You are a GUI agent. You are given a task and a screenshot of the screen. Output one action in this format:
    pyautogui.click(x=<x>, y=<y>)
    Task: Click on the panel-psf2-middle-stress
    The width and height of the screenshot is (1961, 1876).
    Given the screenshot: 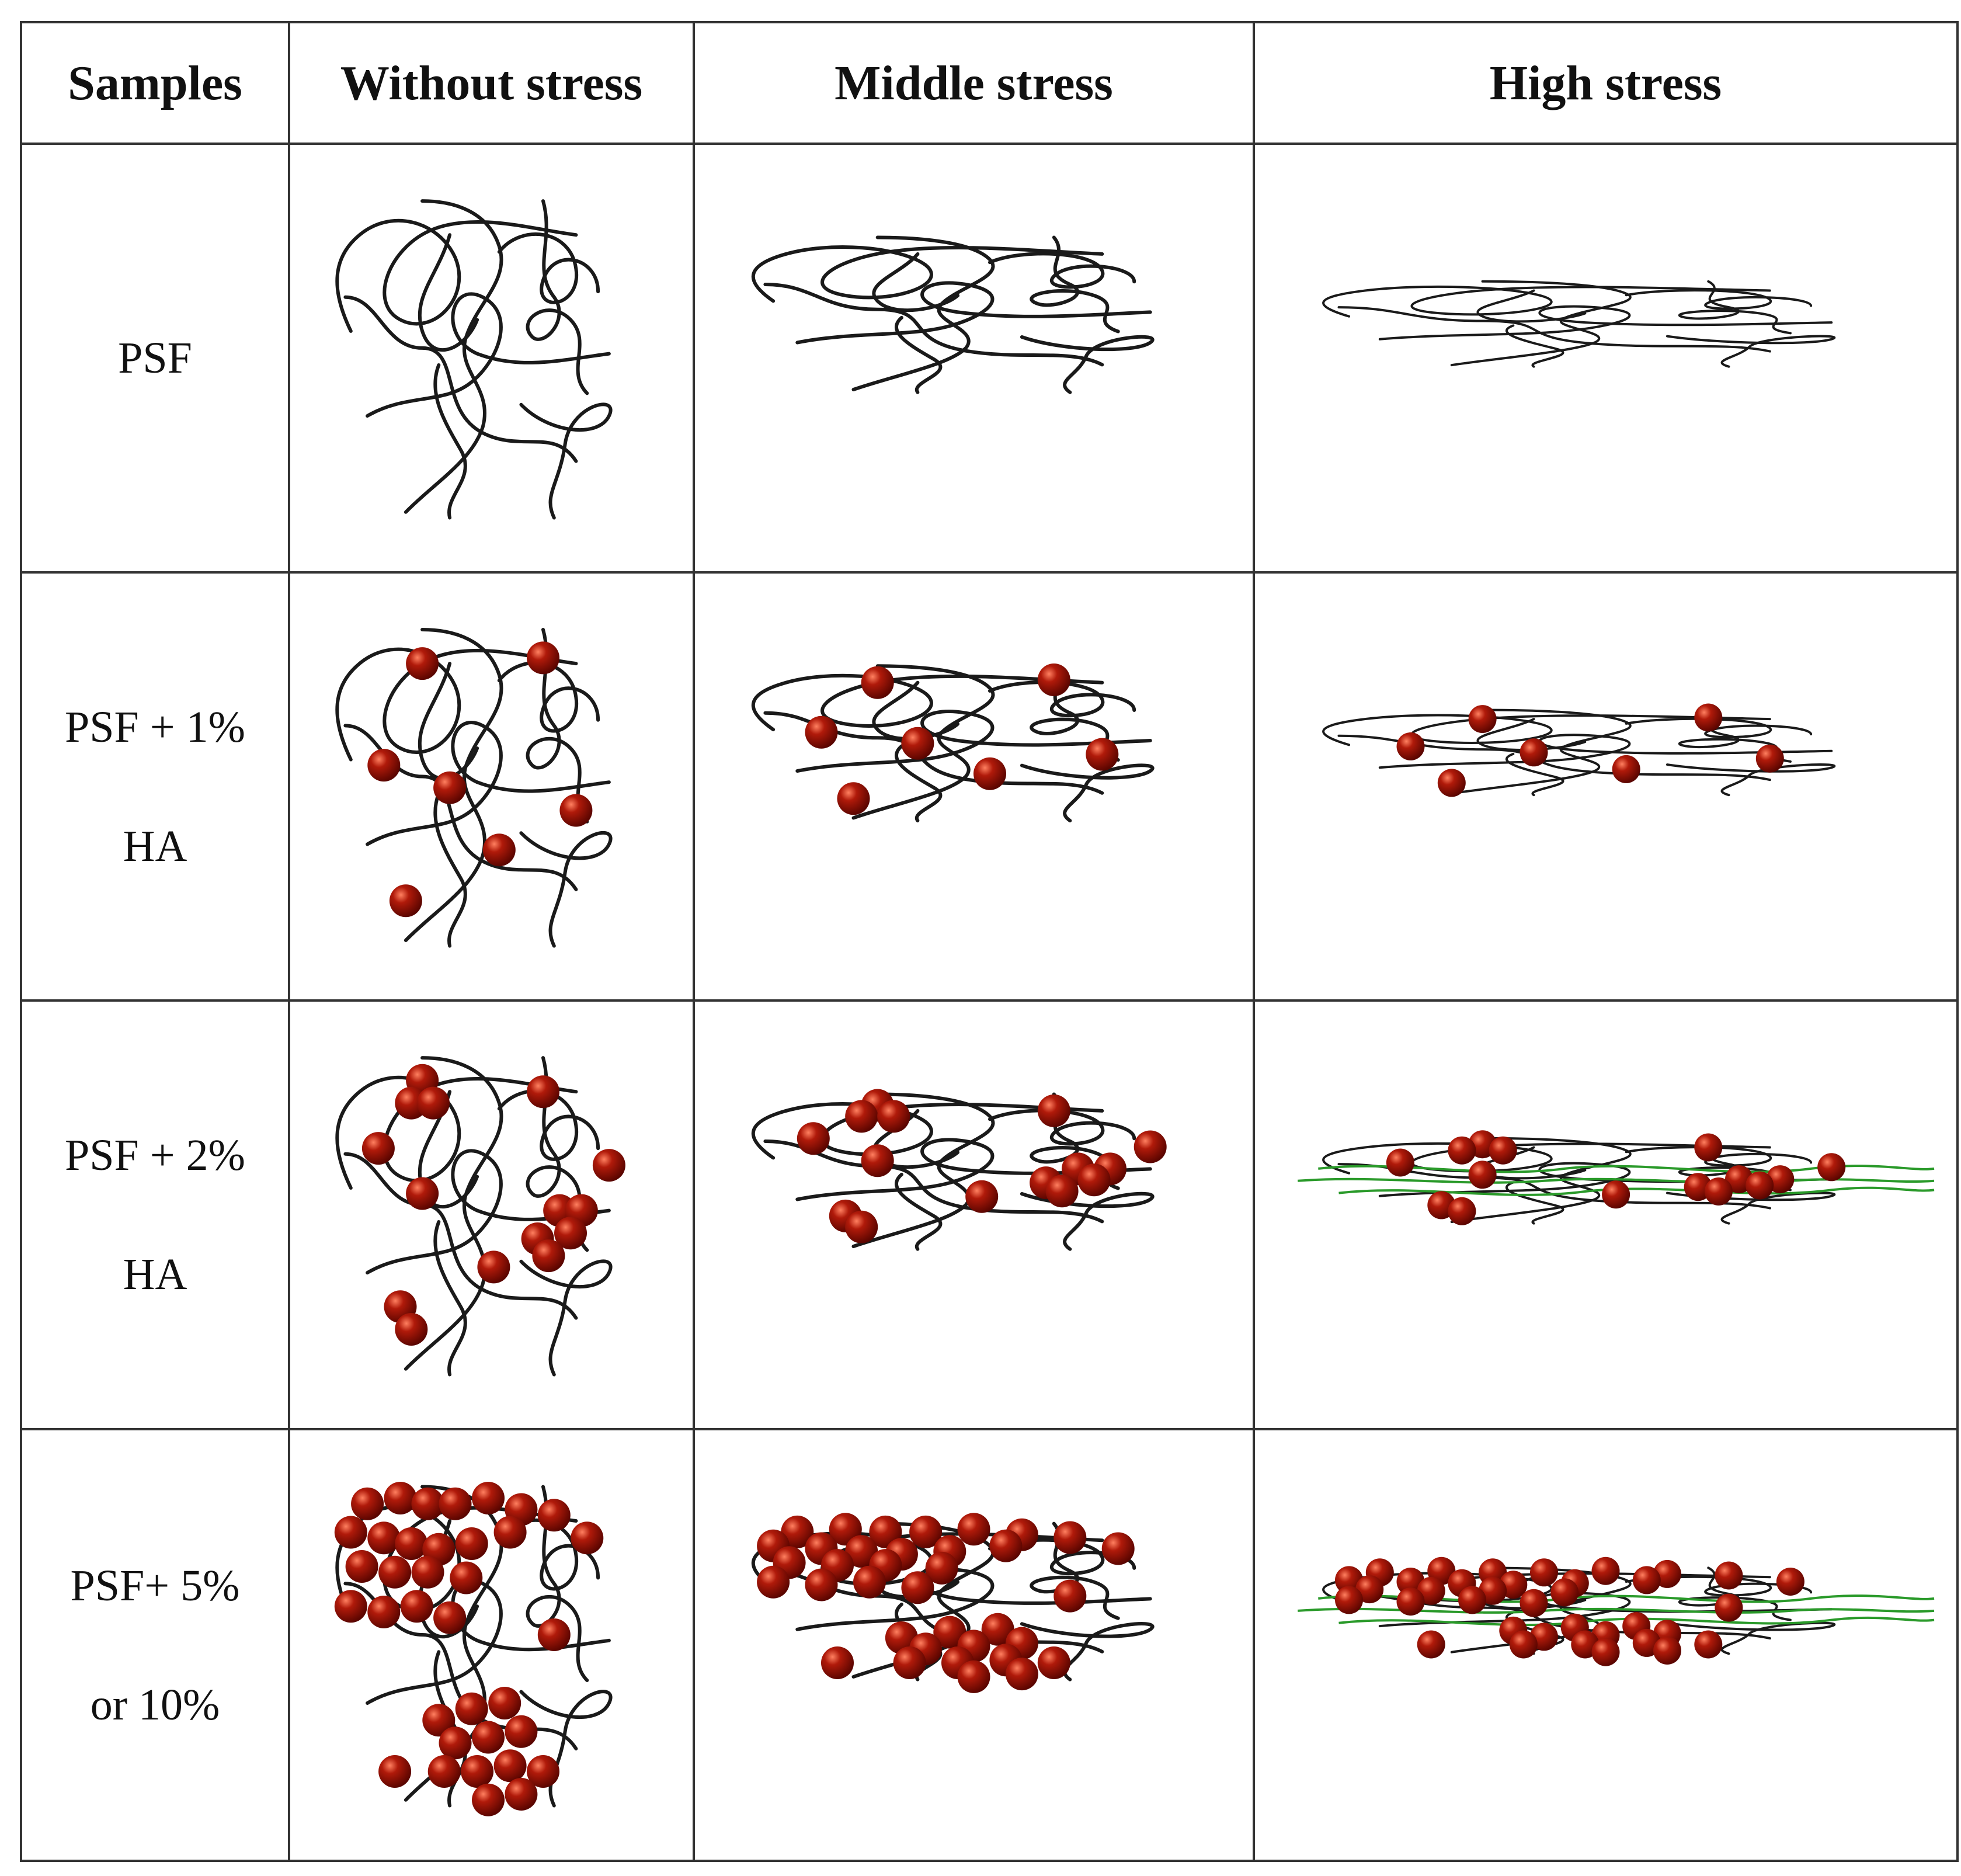 What is the action you would take?
    pyautogui.click(x=974, y=1214)
    